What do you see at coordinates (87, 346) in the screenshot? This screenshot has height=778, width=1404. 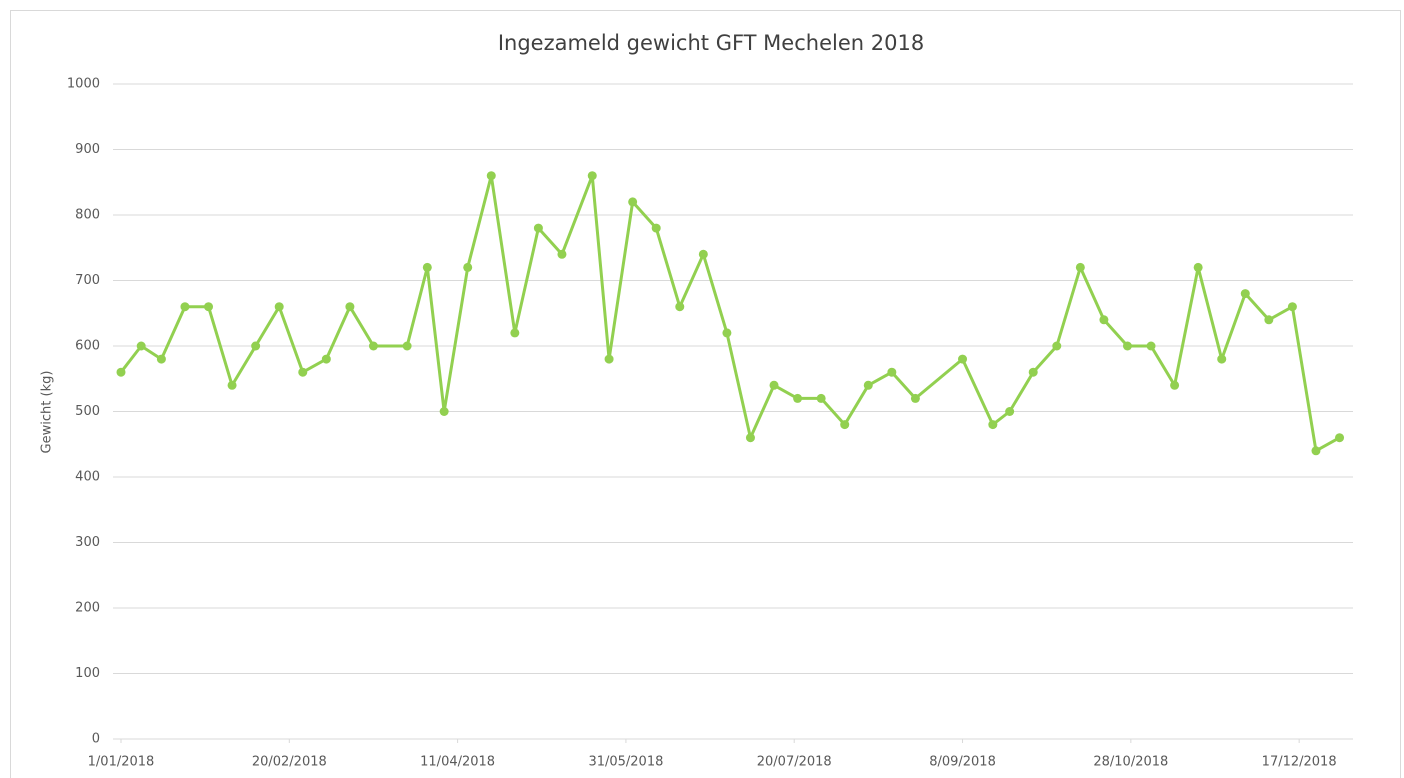 I see `y-tick-label: 600` at bounding box center [87, 346].